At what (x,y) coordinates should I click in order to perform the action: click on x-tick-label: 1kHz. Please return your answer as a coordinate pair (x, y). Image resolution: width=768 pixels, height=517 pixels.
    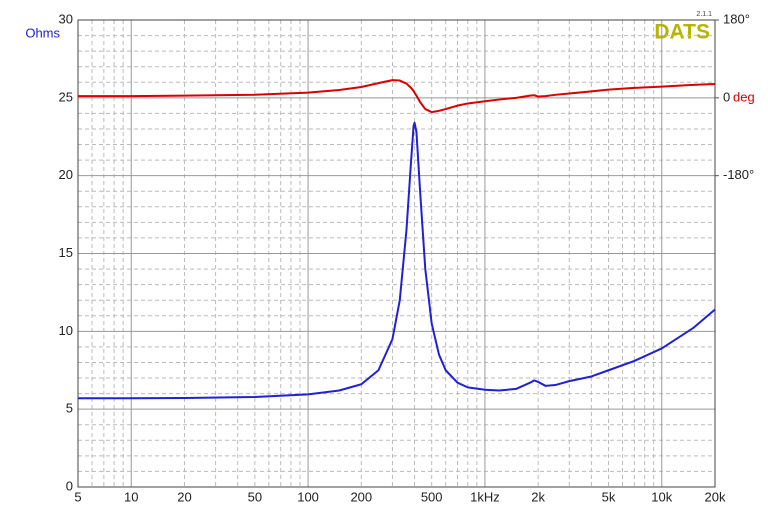
    Looking at the image, I should click on (485, 496).